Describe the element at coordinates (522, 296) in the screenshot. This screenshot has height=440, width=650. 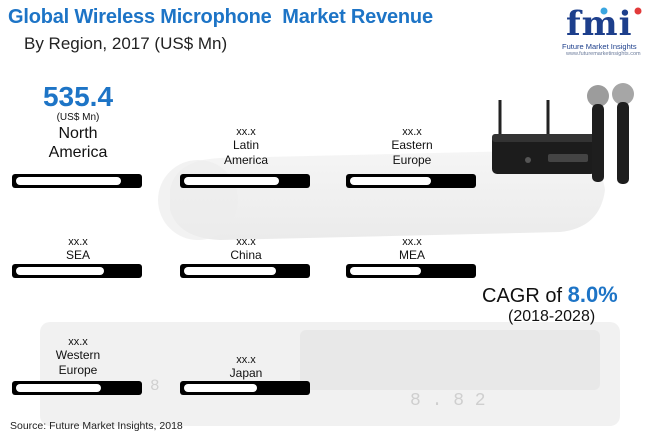
I see `cagr-label: CAGR of` at that location.